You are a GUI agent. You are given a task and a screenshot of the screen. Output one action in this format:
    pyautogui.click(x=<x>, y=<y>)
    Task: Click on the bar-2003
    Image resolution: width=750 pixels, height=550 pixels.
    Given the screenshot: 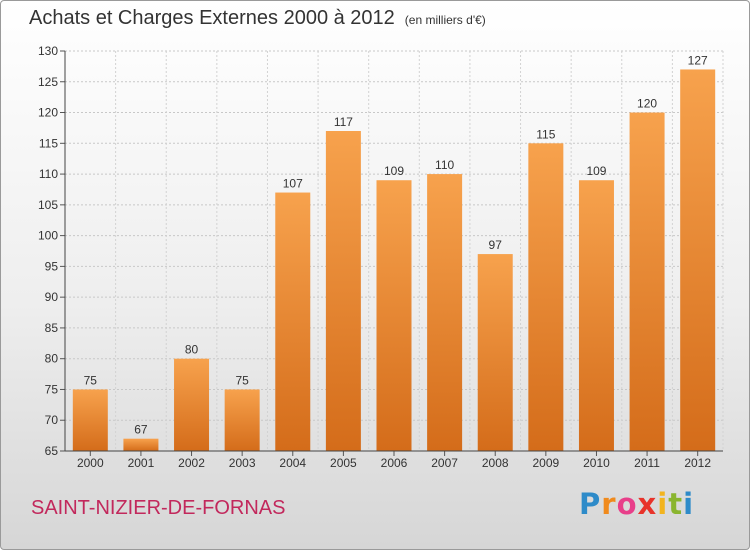 What is the action you would take?
    pyautogui.click(x=242, y=420)
    